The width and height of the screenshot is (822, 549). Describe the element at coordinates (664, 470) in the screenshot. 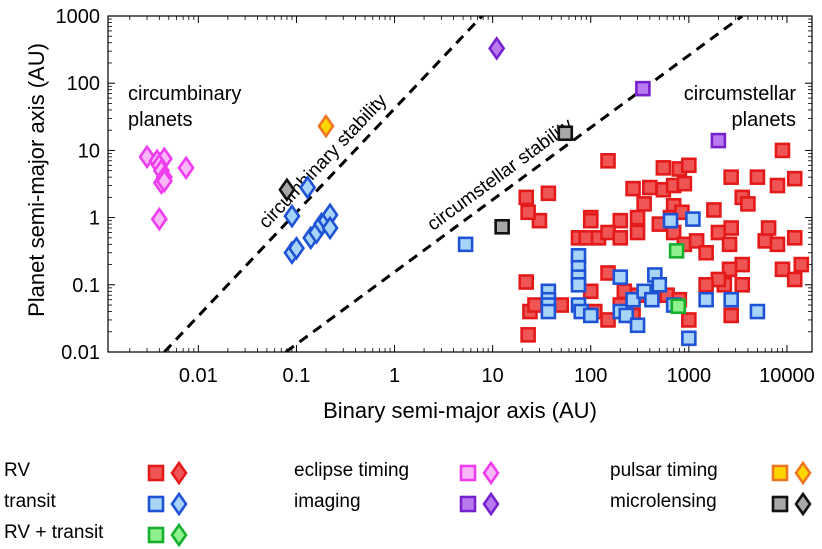

I see `legend-label: pulsar timing` at that location.